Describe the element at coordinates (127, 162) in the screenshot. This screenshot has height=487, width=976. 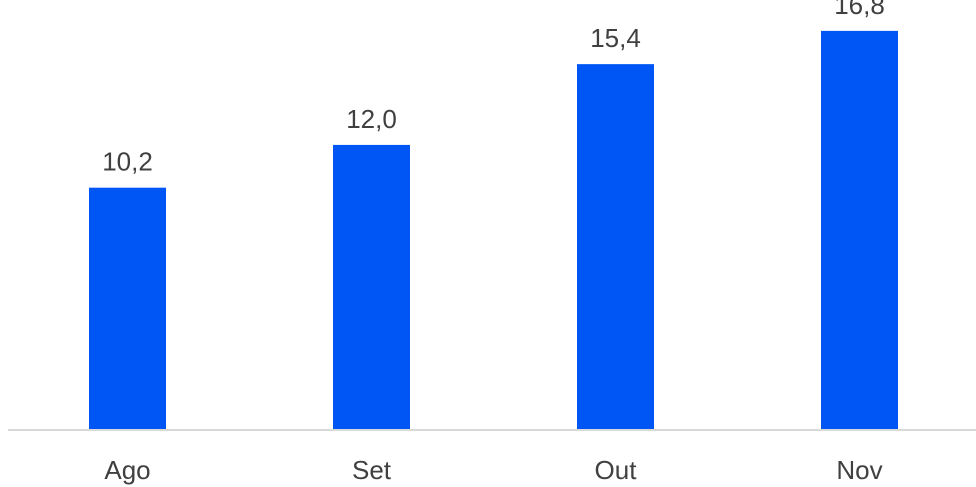
I see `data-label-ago: 10,2` at that location.